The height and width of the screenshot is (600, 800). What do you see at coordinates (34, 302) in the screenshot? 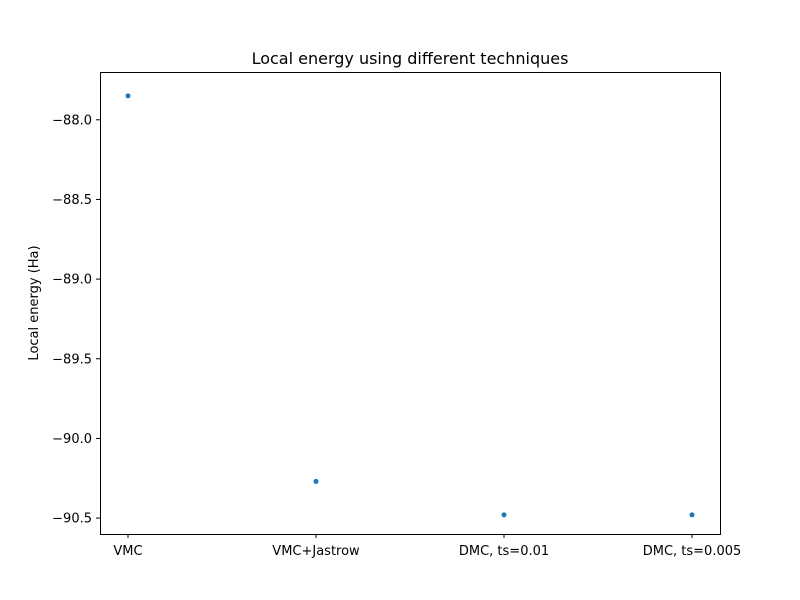
I see `y-axis-label: Local energy (Ha)` at bounding box center [34, 302].